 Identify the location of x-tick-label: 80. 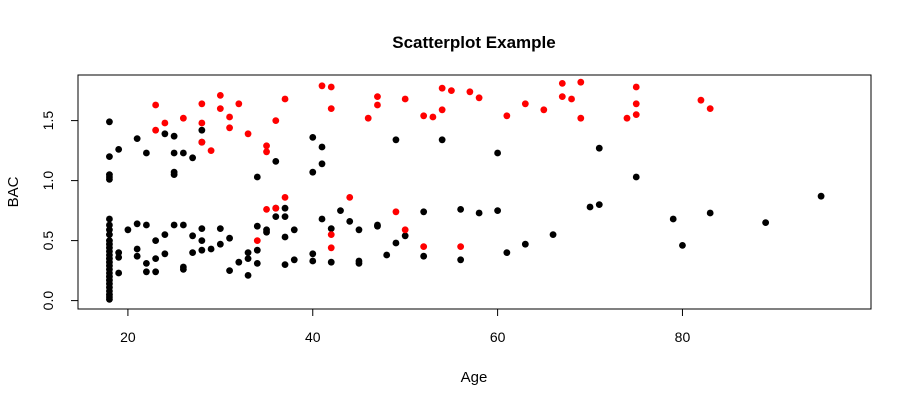
(683, 337).